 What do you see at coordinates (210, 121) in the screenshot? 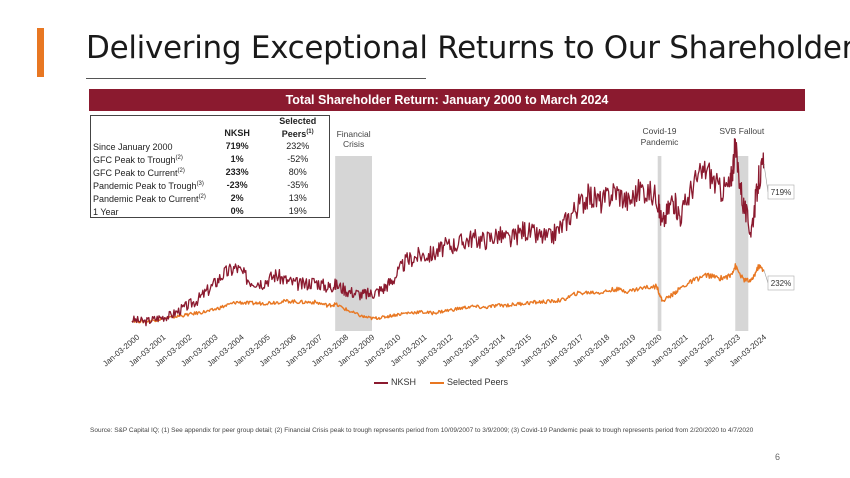
I see `table-header-row: Selected` at bounding box center [210, 121].